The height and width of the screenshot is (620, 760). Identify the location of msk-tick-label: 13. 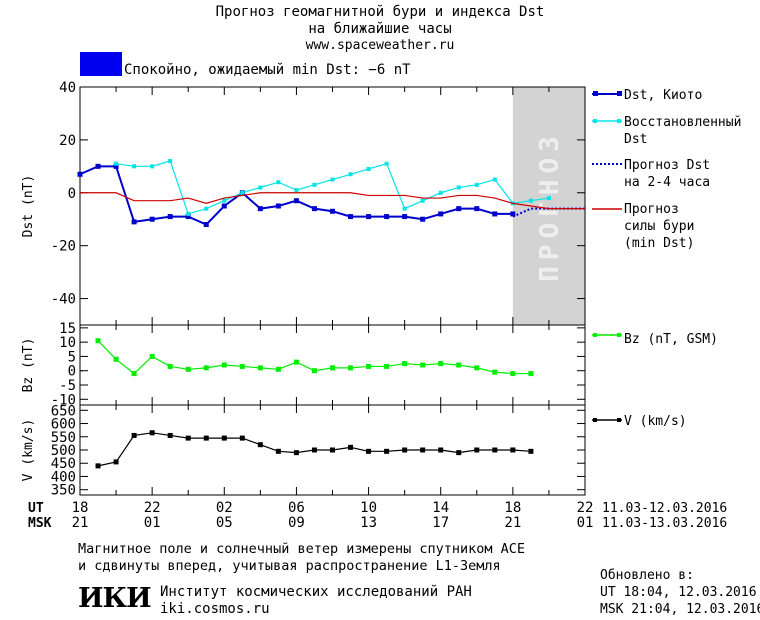
(368, 523).